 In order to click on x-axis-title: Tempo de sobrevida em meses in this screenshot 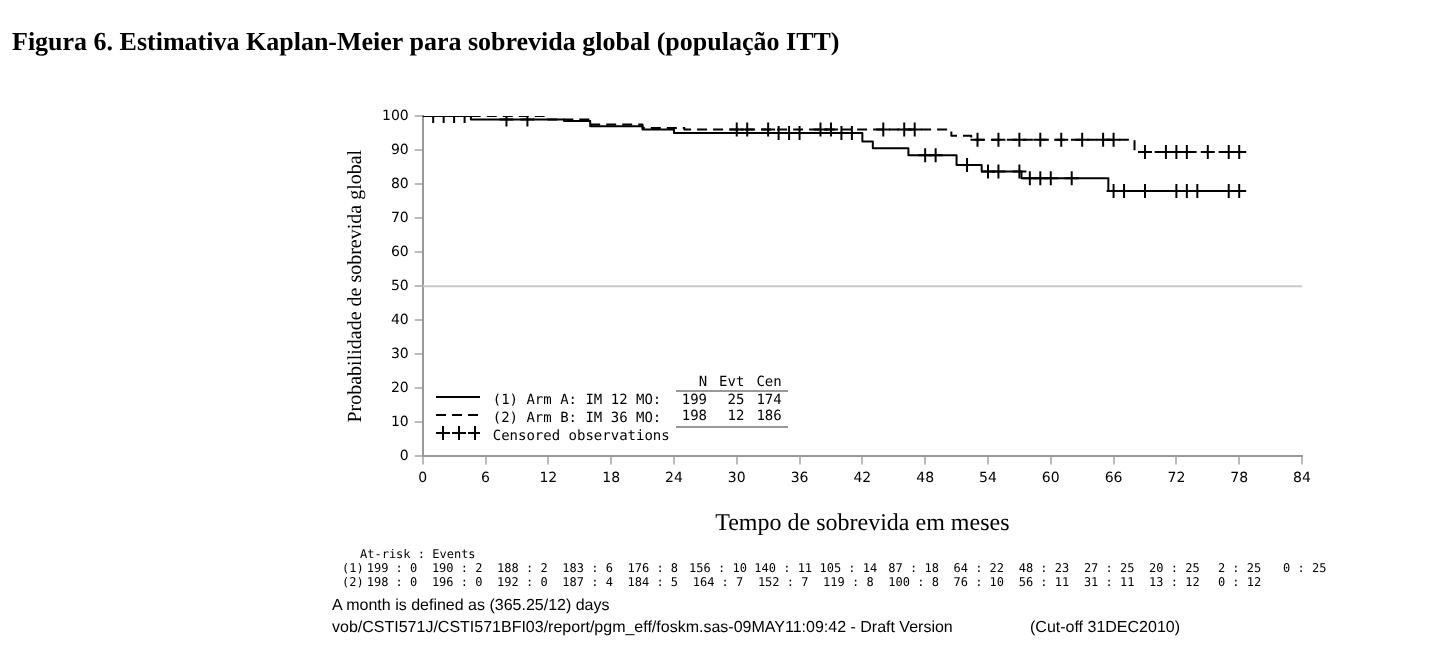, I will do `click(863, 521)`.